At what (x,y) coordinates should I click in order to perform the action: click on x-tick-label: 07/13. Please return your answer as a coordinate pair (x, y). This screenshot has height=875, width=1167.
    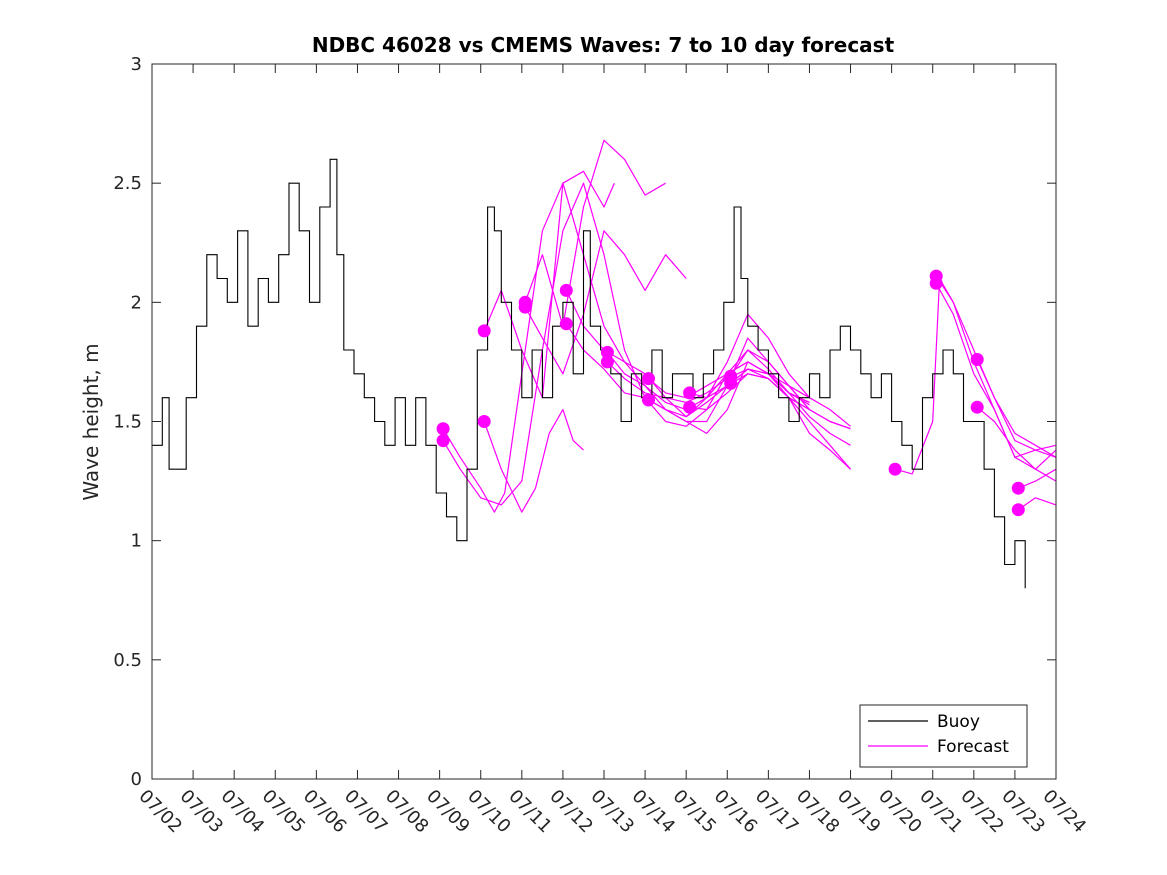
    Looking at the image, I should click on (612, 812).